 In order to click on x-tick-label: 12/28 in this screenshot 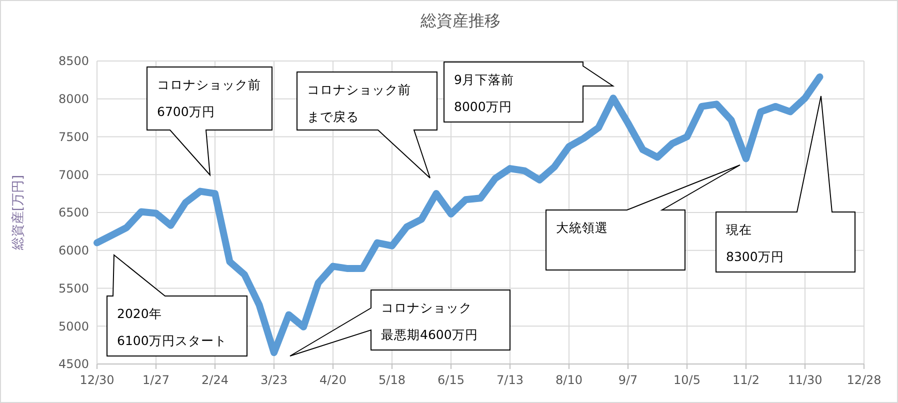, I will do `click(864, 380)`.